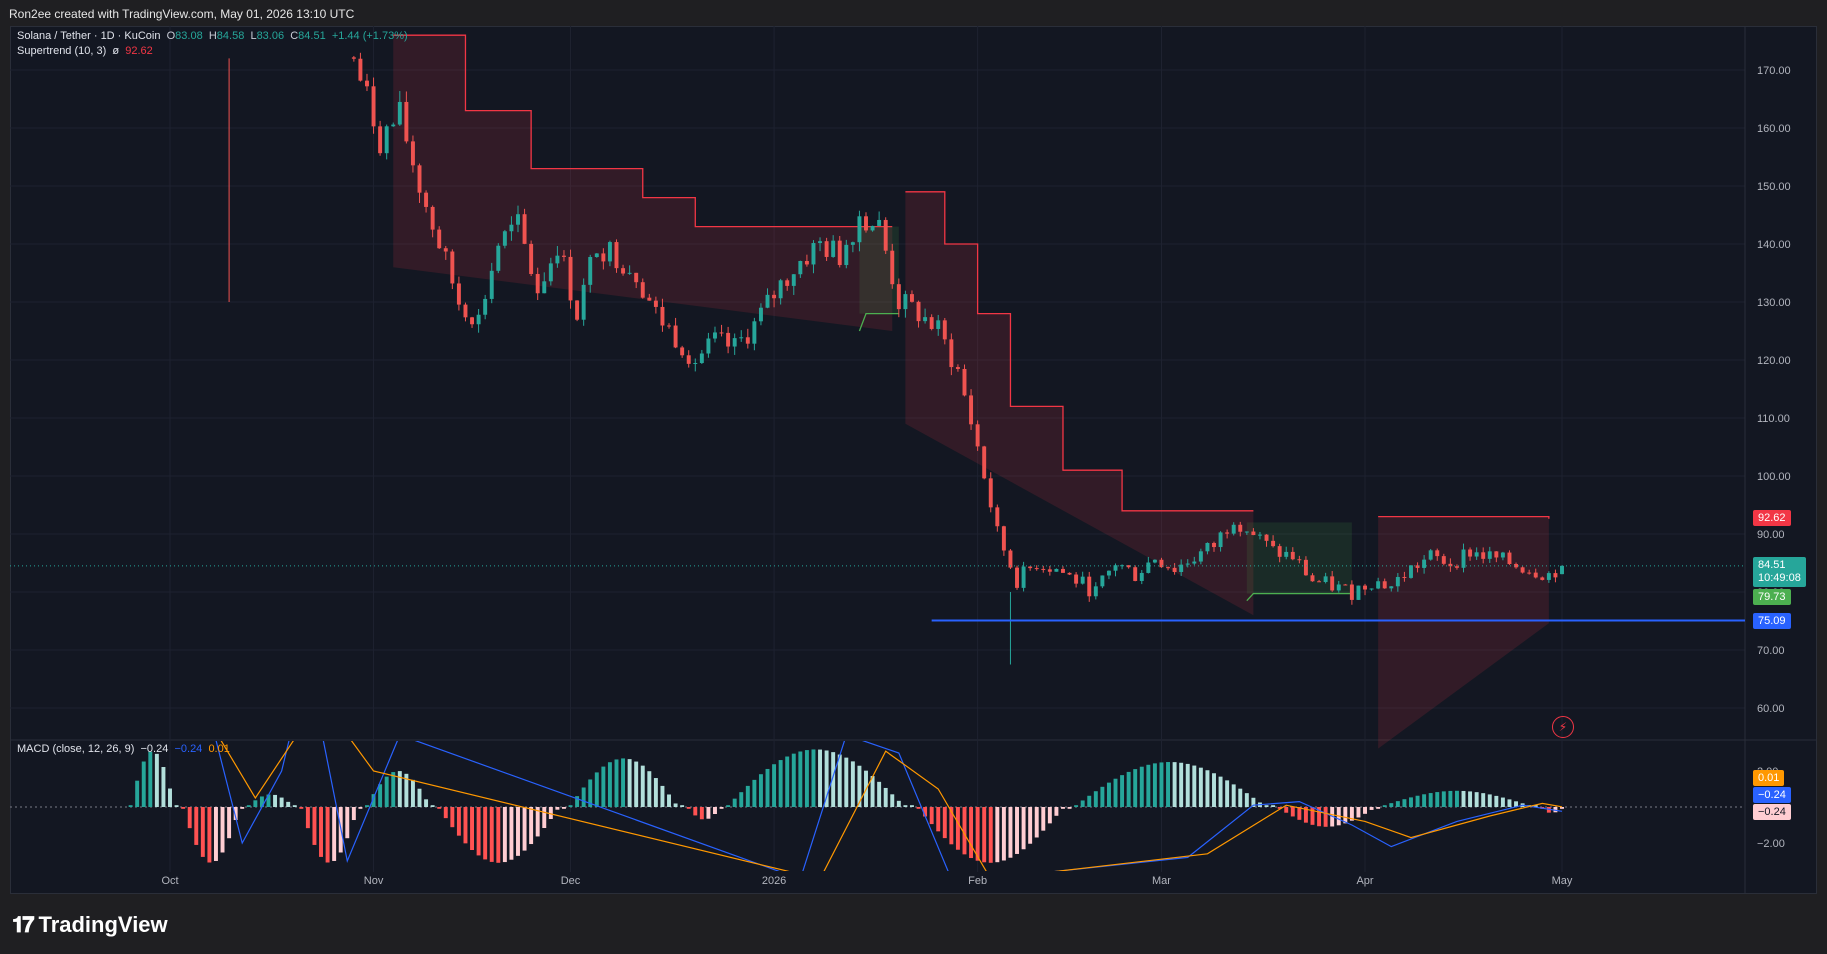 This screenshot has height=954, width=1827. What do you see at coordinates (1774, 361) in the screenshot?
I see `price-tick-label: 120.00` at bounding box center [1774, 361].